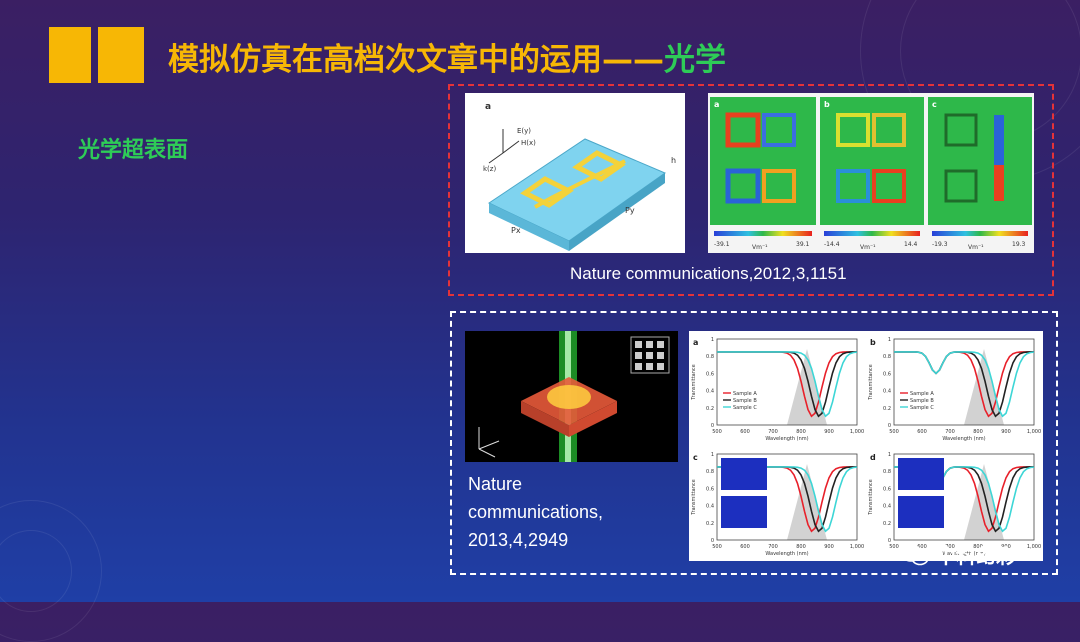  Describe the element at coordinates (133, 150) in the screenshot. I see `section-subtitle: 光学超表面` at that location.